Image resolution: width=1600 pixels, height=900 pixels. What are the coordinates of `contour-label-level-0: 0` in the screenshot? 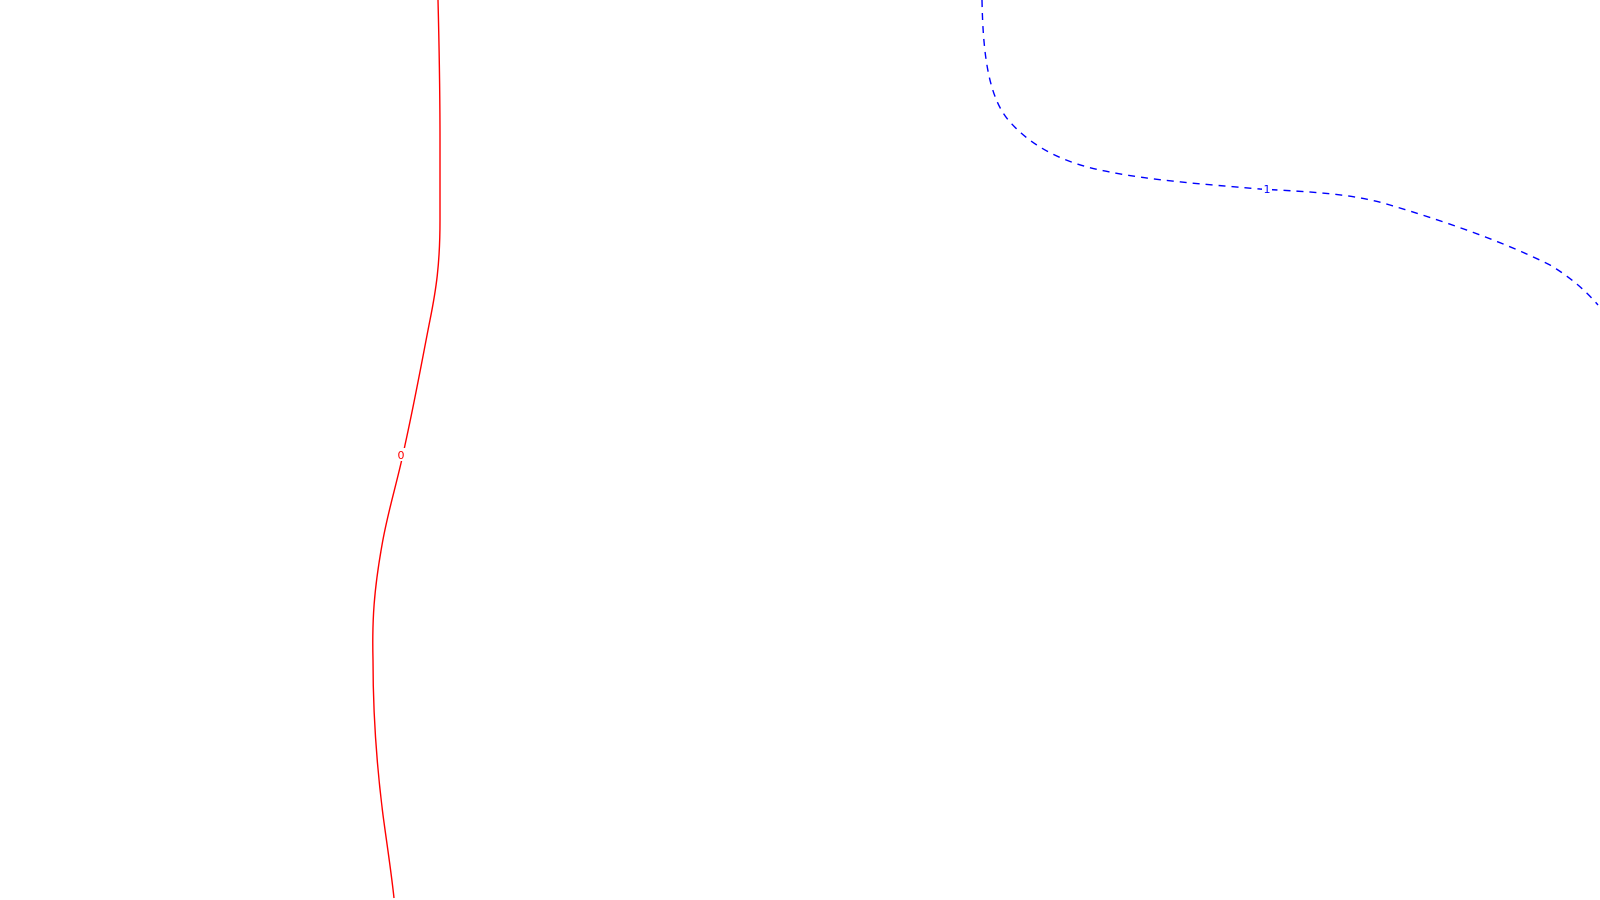 It's located at (401, 455).